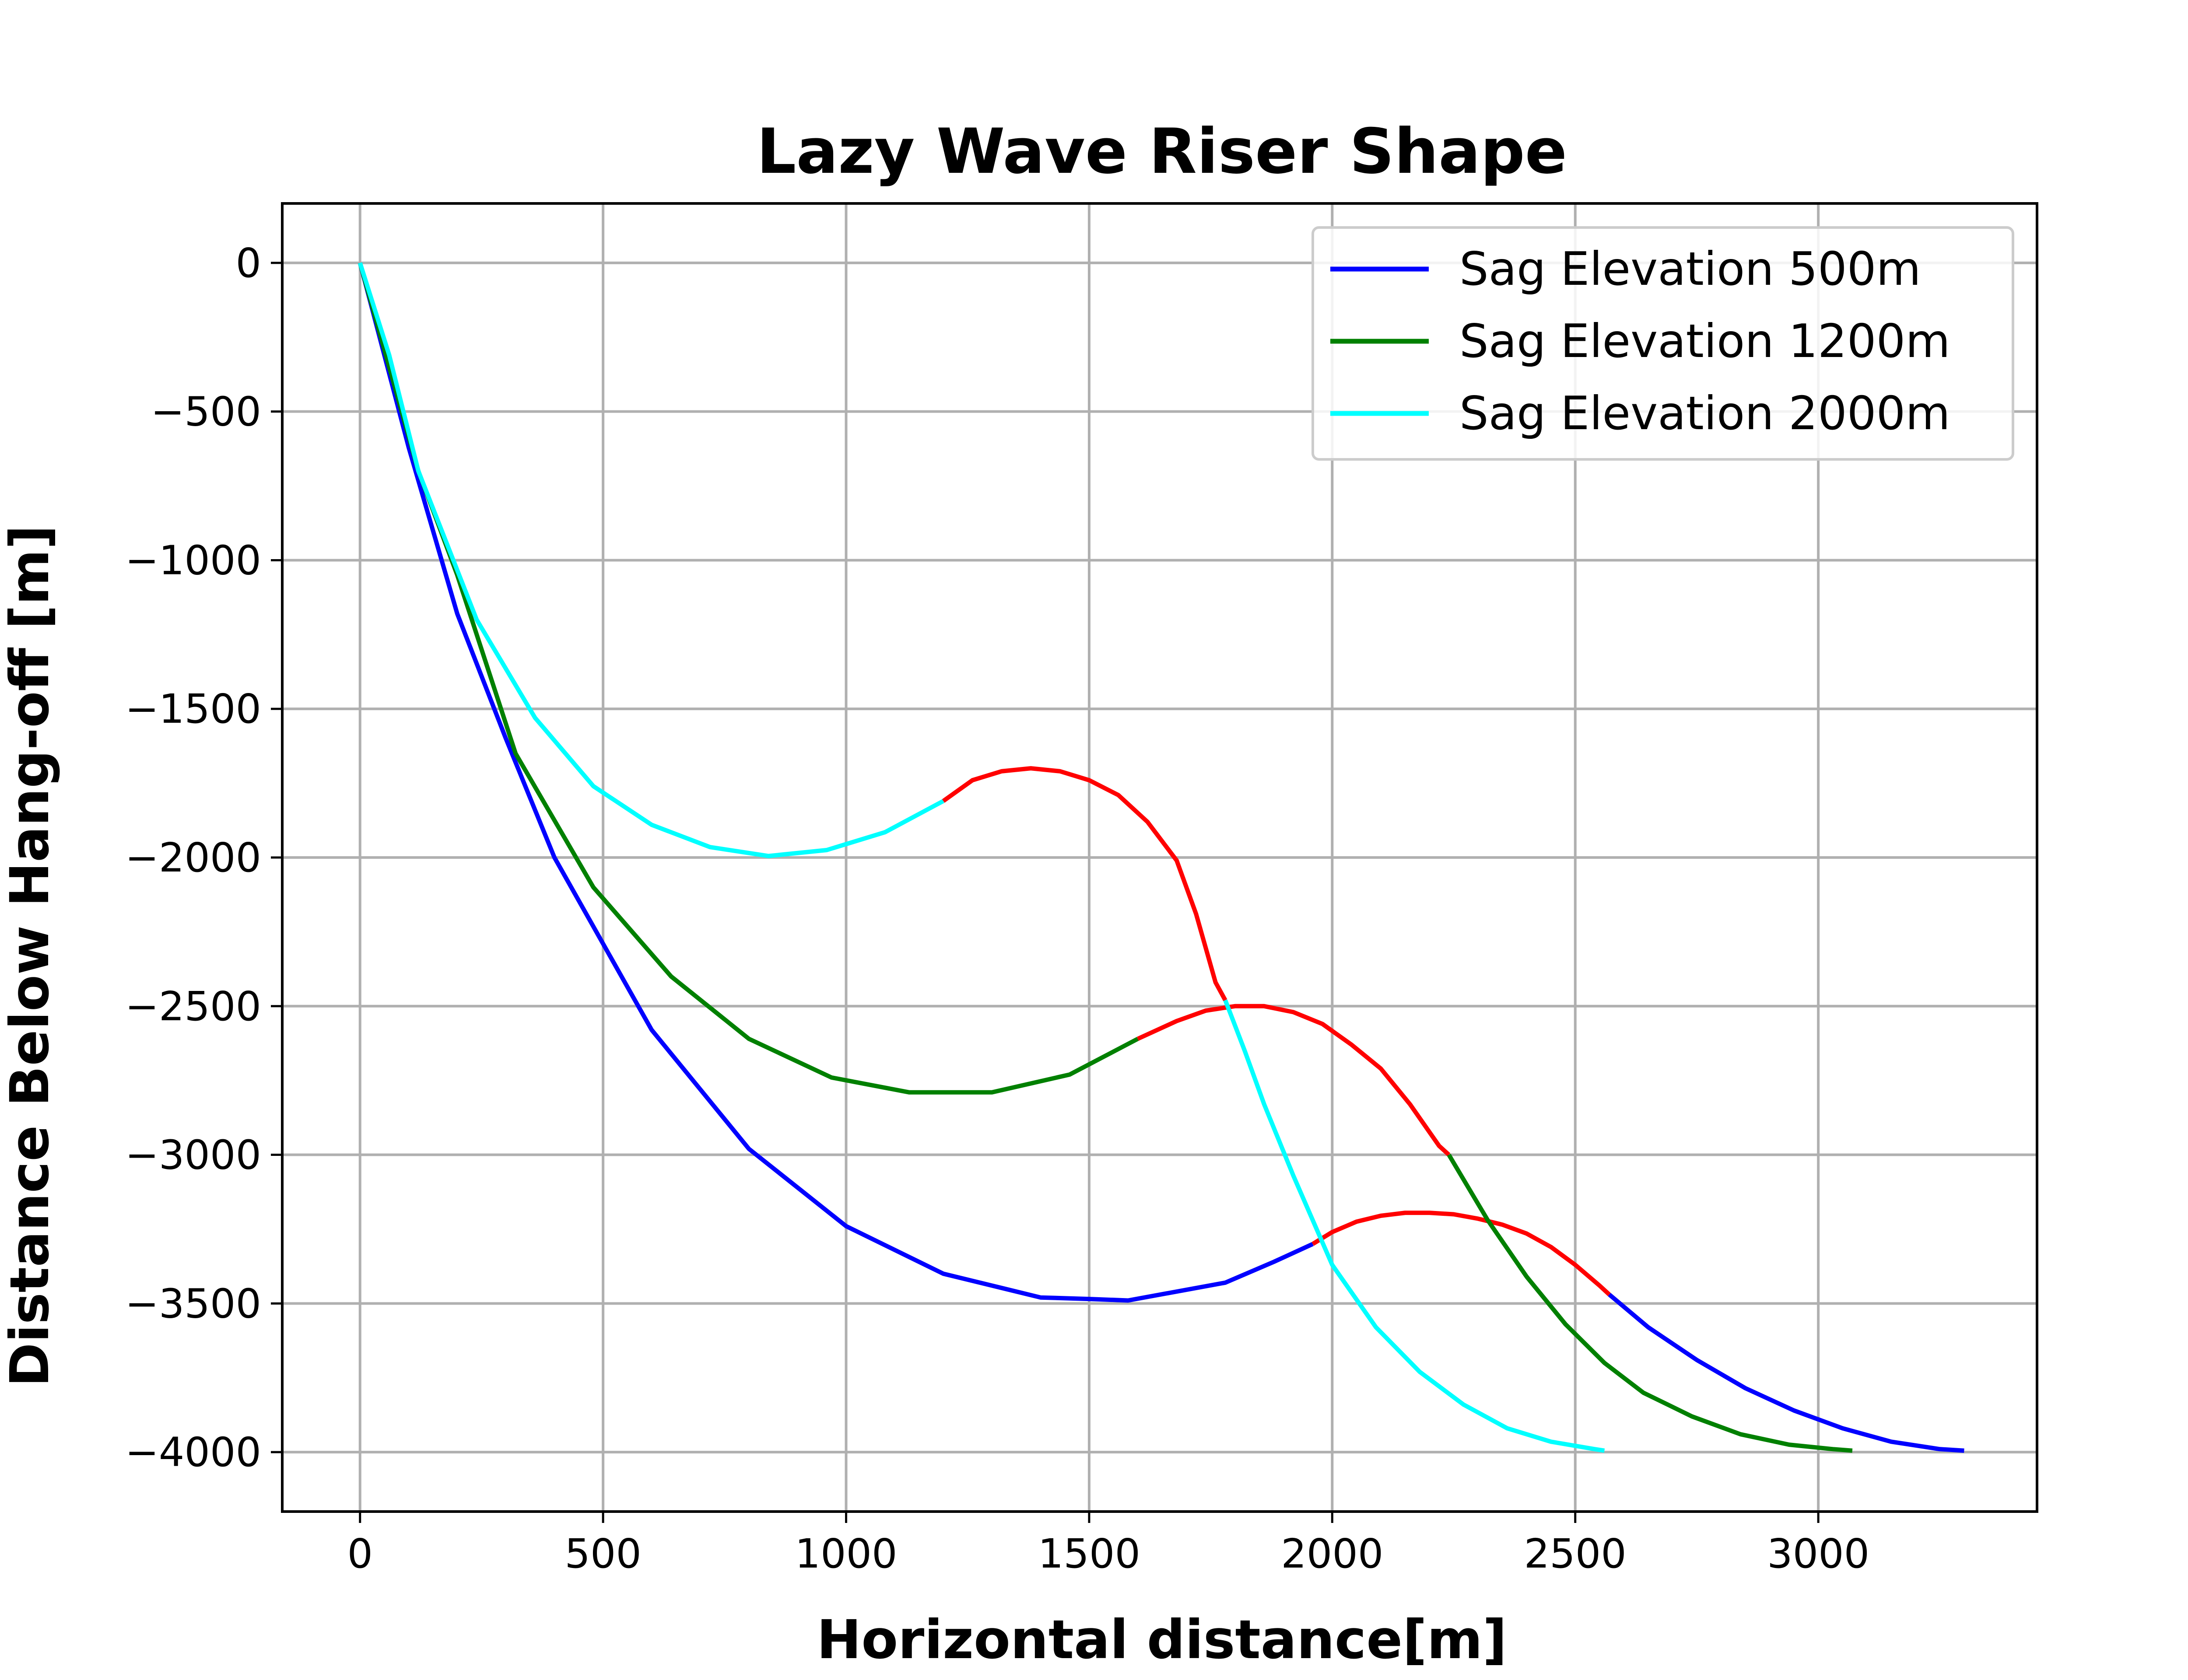 This screenshot has width=2188, height=1680. I want to click on y-tick-label: −2500, so click(193, 1006).